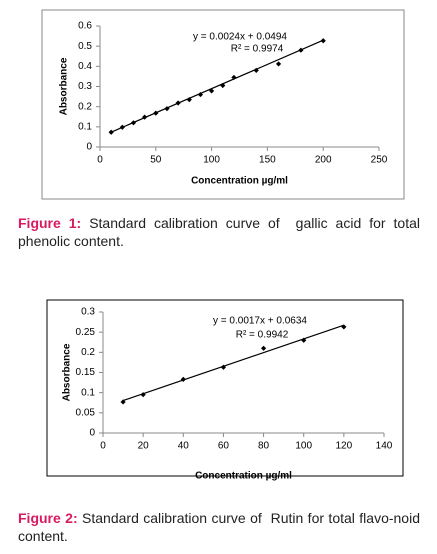 This screenshot has width=437, height=554. I want to click on r-squared: R² = 0.9942, so click(262, 335).